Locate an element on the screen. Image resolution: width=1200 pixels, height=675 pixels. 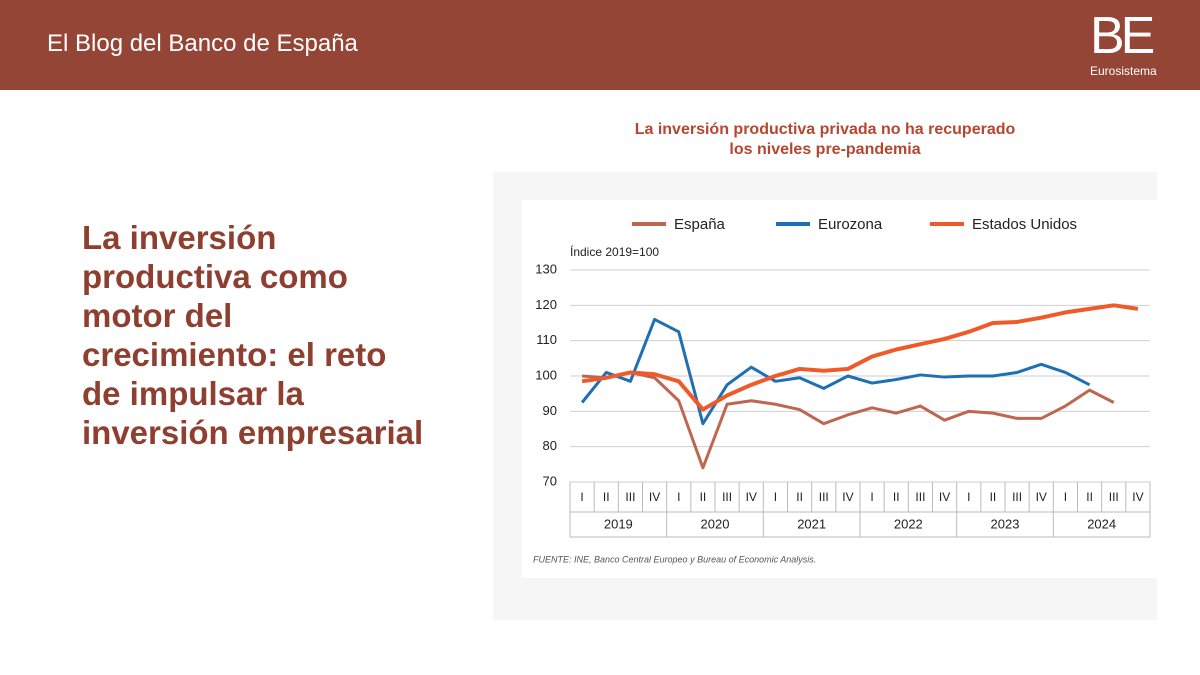
headline-line: motor del is located at coordinates (157, 315).